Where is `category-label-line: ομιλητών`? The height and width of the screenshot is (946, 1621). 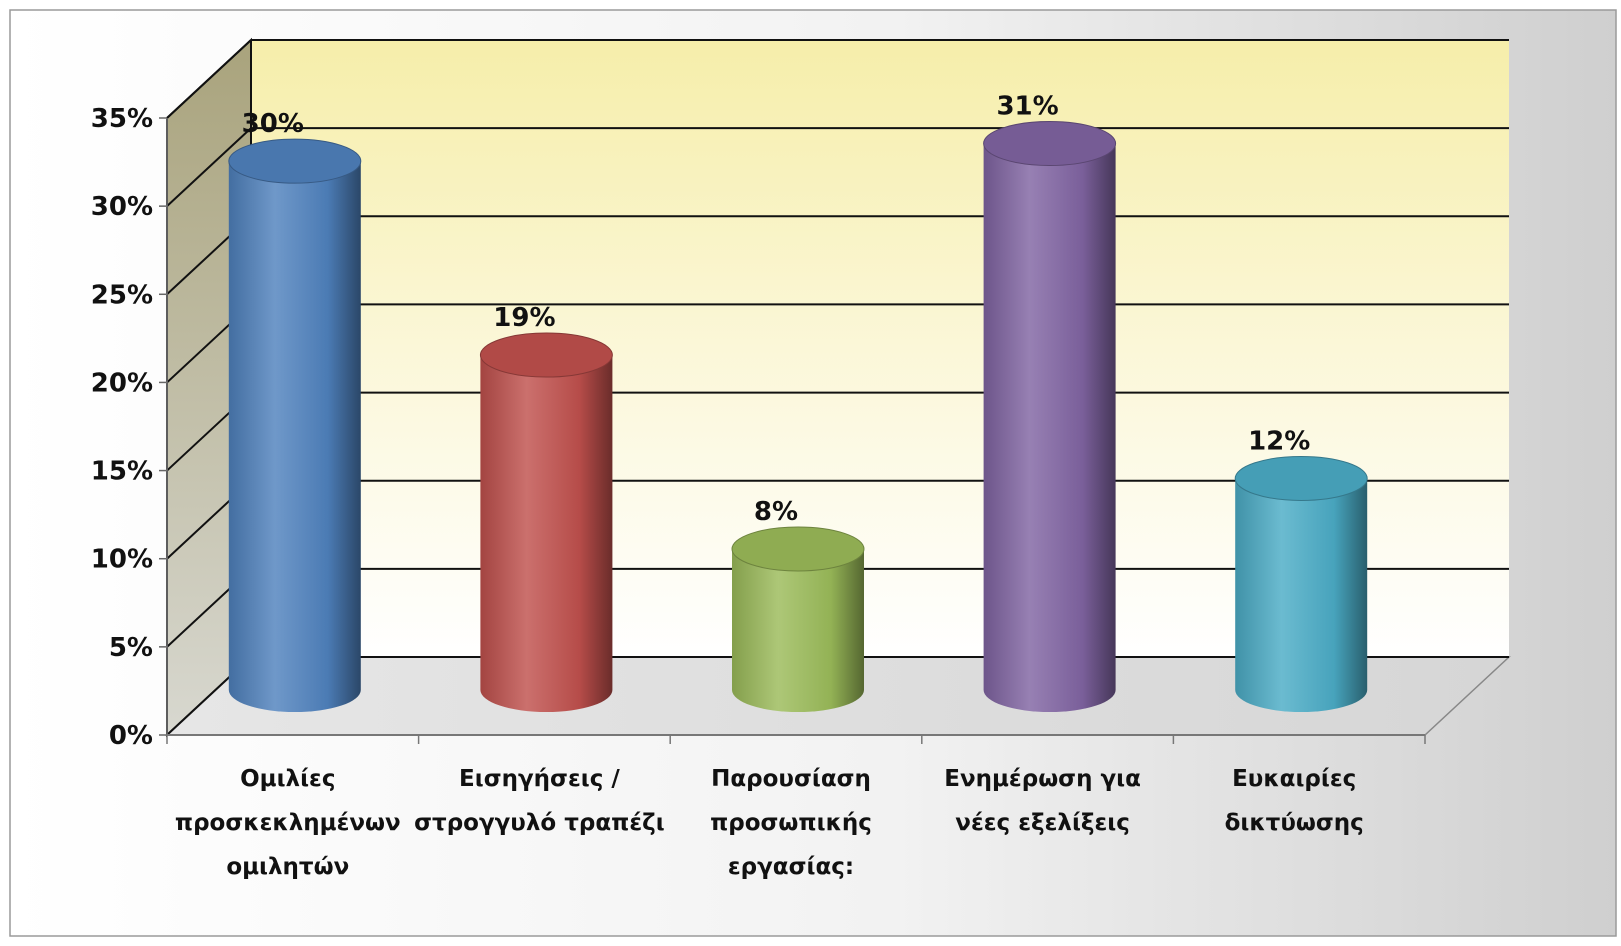 category-label-line: ομιλητών is located at coordinates (287, 867).